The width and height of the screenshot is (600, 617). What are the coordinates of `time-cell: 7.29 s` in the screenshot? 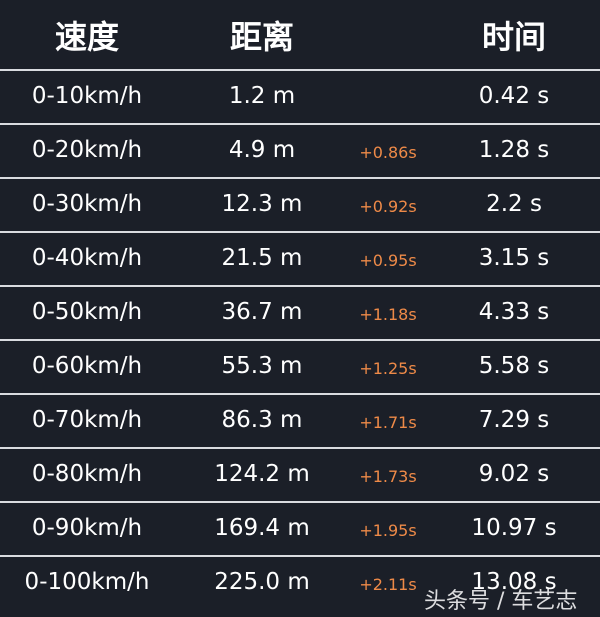 It's located at (514, 420).